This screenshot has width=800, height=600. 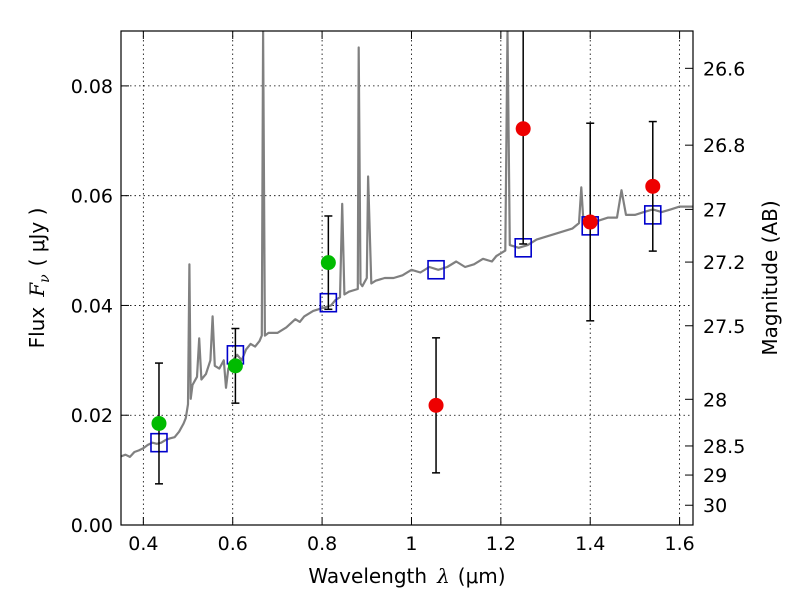 I want to click on x-tick-label: 1, so click(x=411, y=544).